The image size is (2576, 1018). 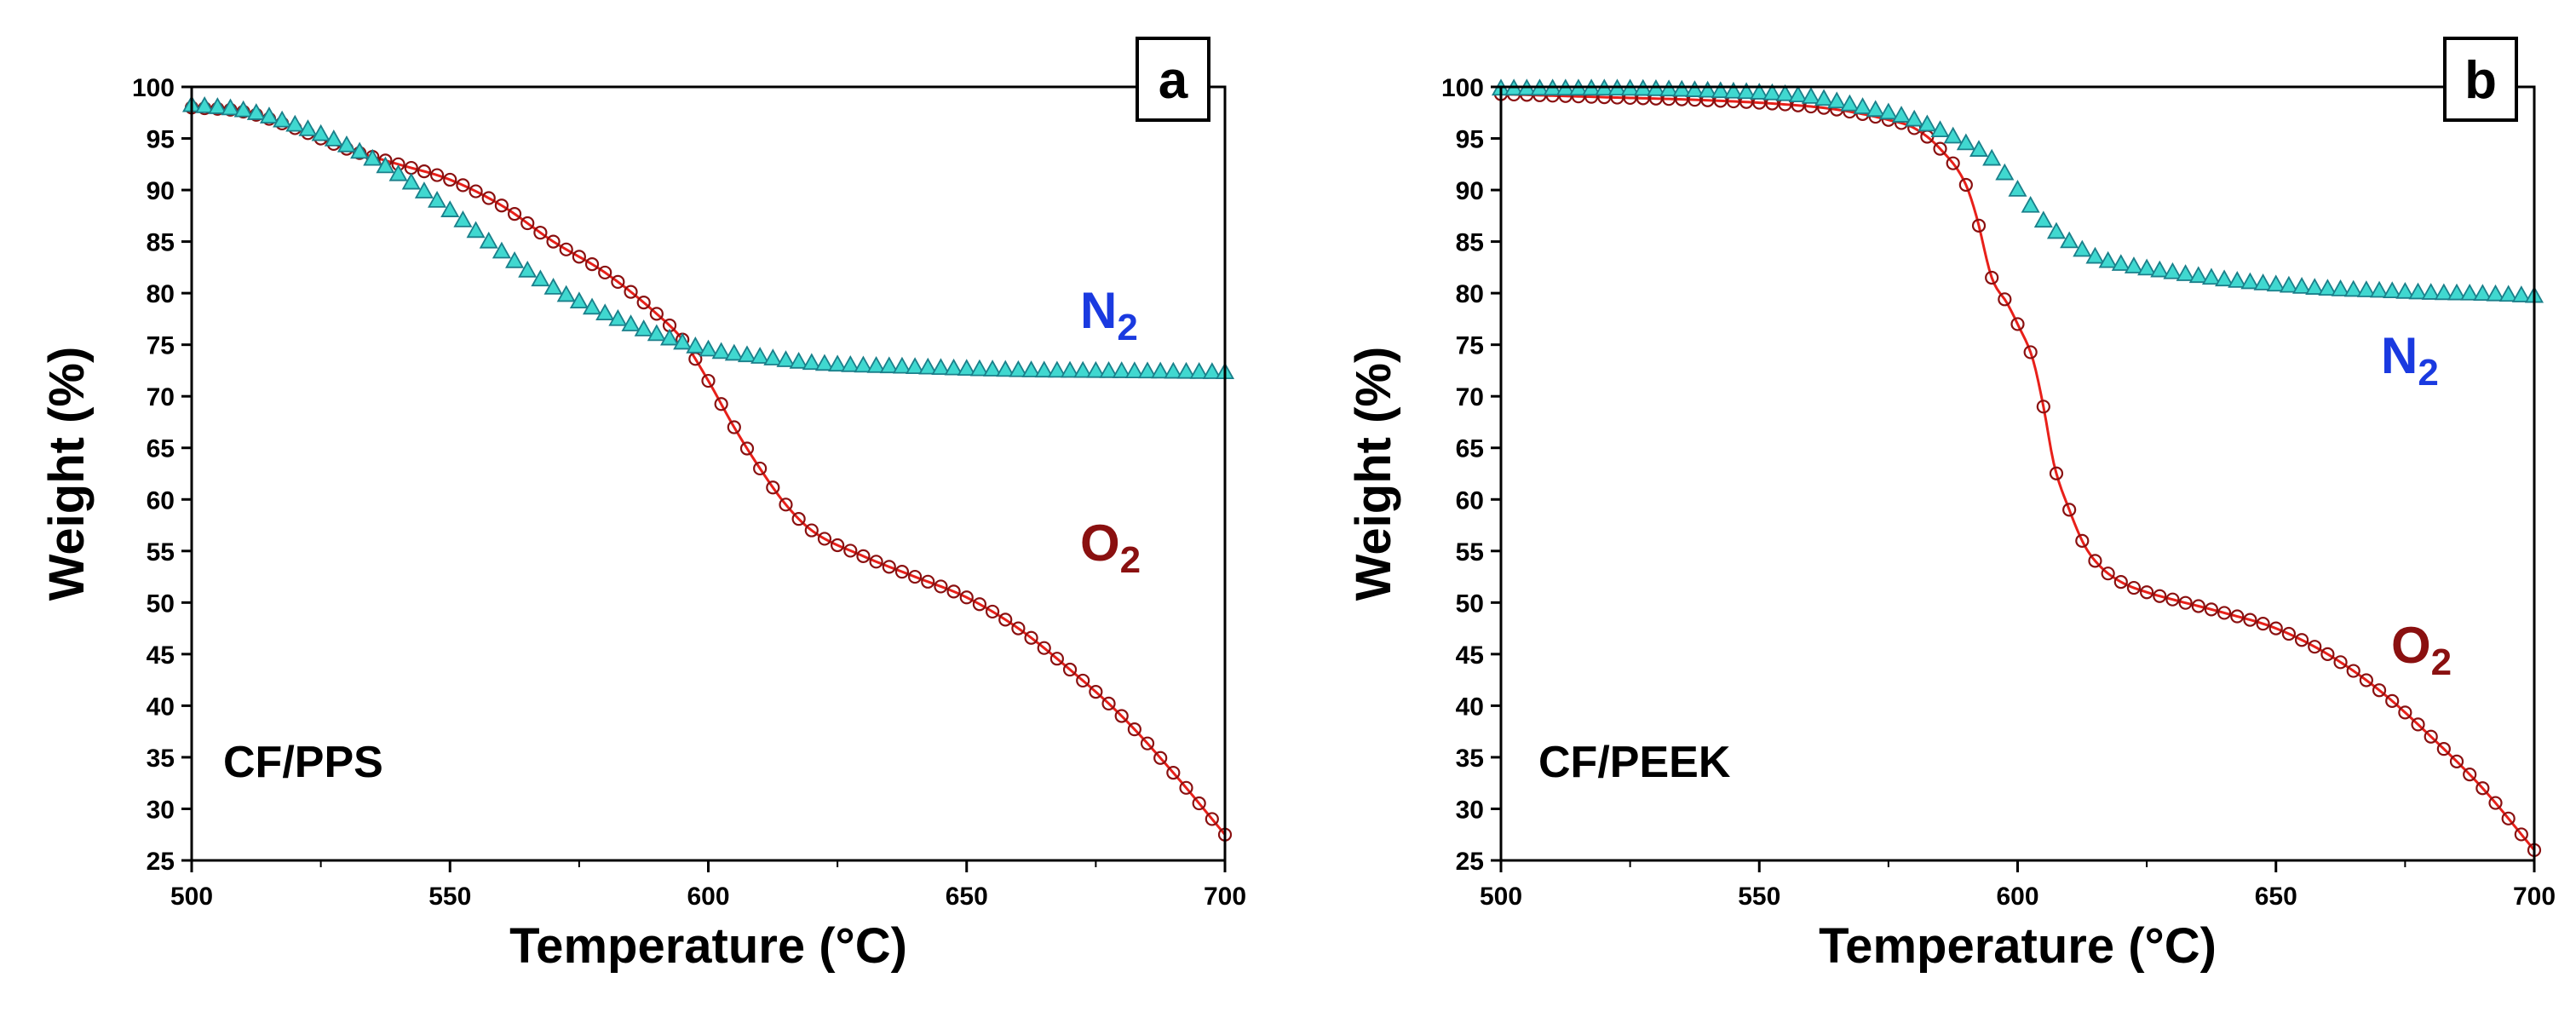 I want to click on n2-label-main: N, so click(x=2399, y=355).